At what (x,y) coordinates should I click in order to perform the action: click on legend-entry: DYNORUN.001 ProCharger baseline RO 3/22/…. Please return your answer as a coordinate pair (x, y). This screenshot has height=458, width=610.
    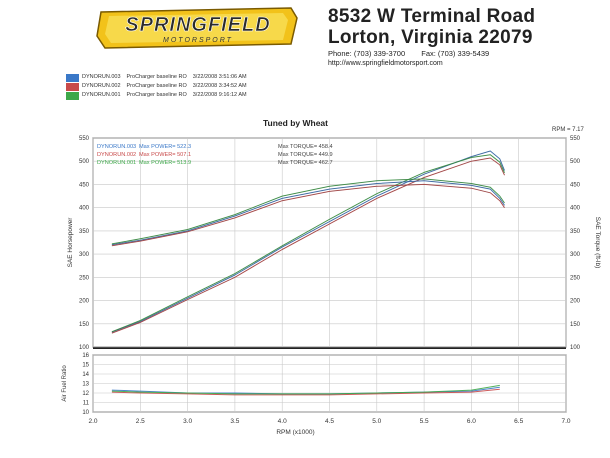
    Looking at the image, I should click on (156, 95).